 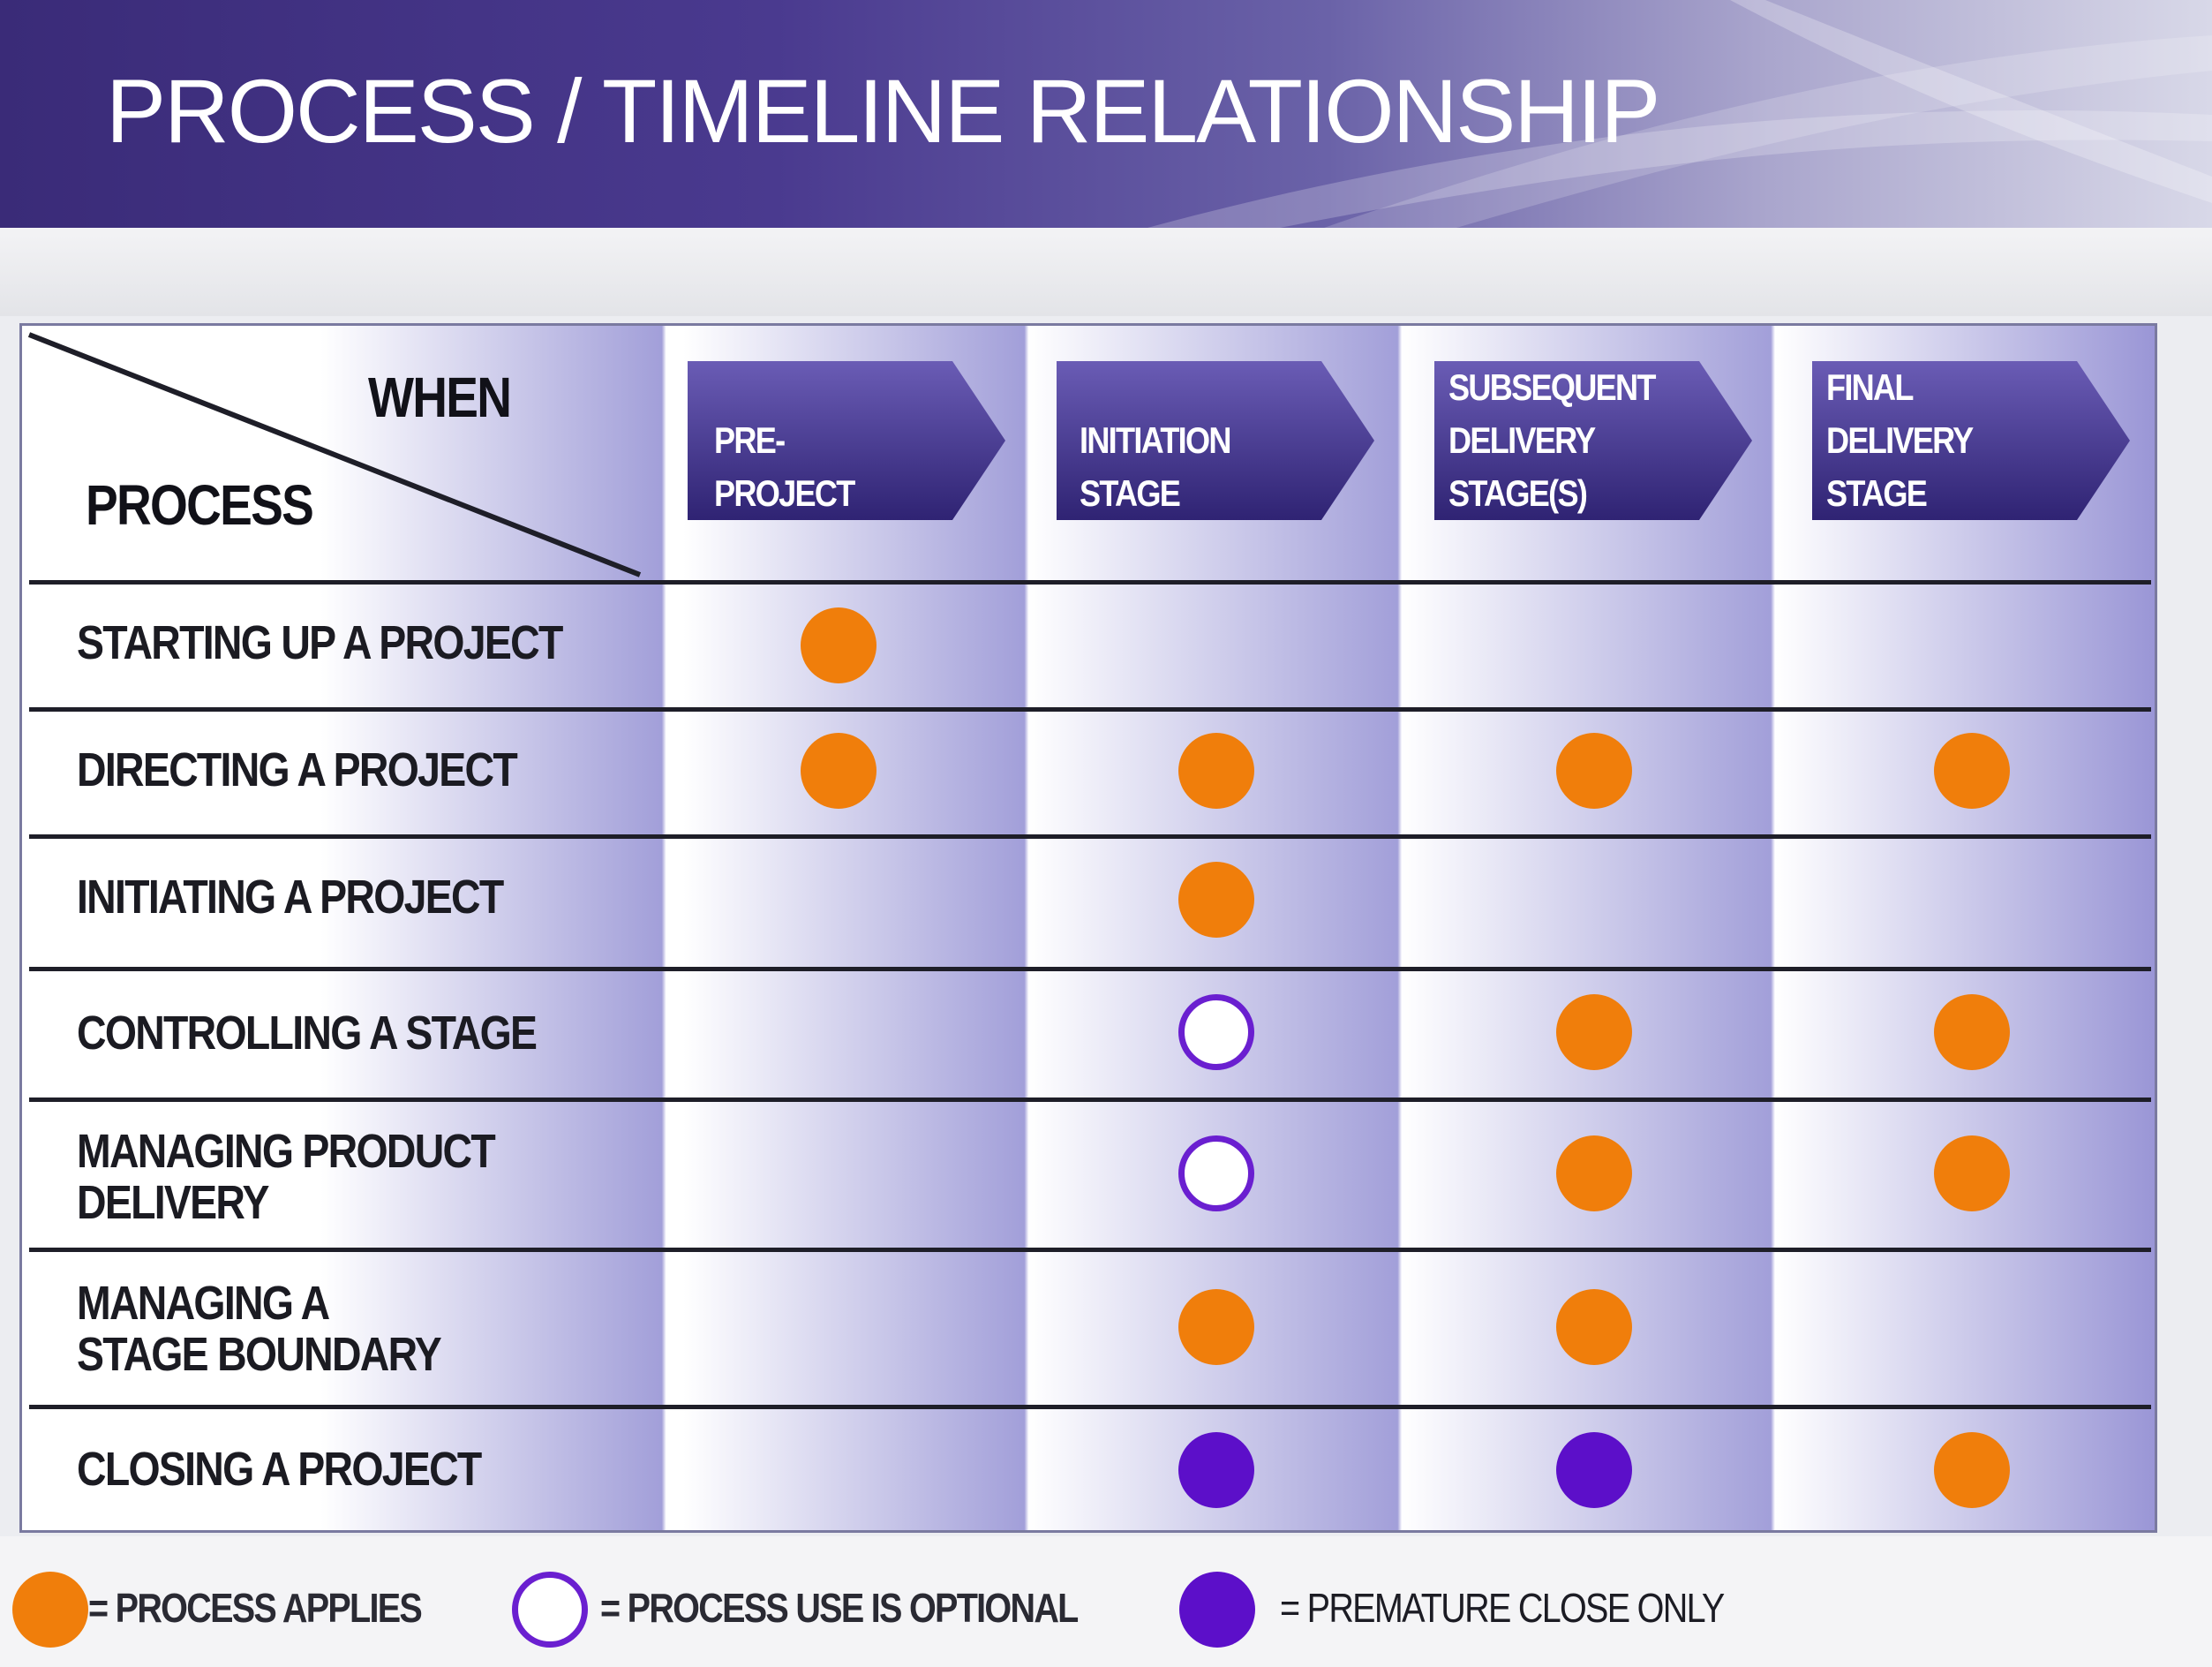 I want to click on corner-process-label: PROCESS, so click(x=200, y=505).